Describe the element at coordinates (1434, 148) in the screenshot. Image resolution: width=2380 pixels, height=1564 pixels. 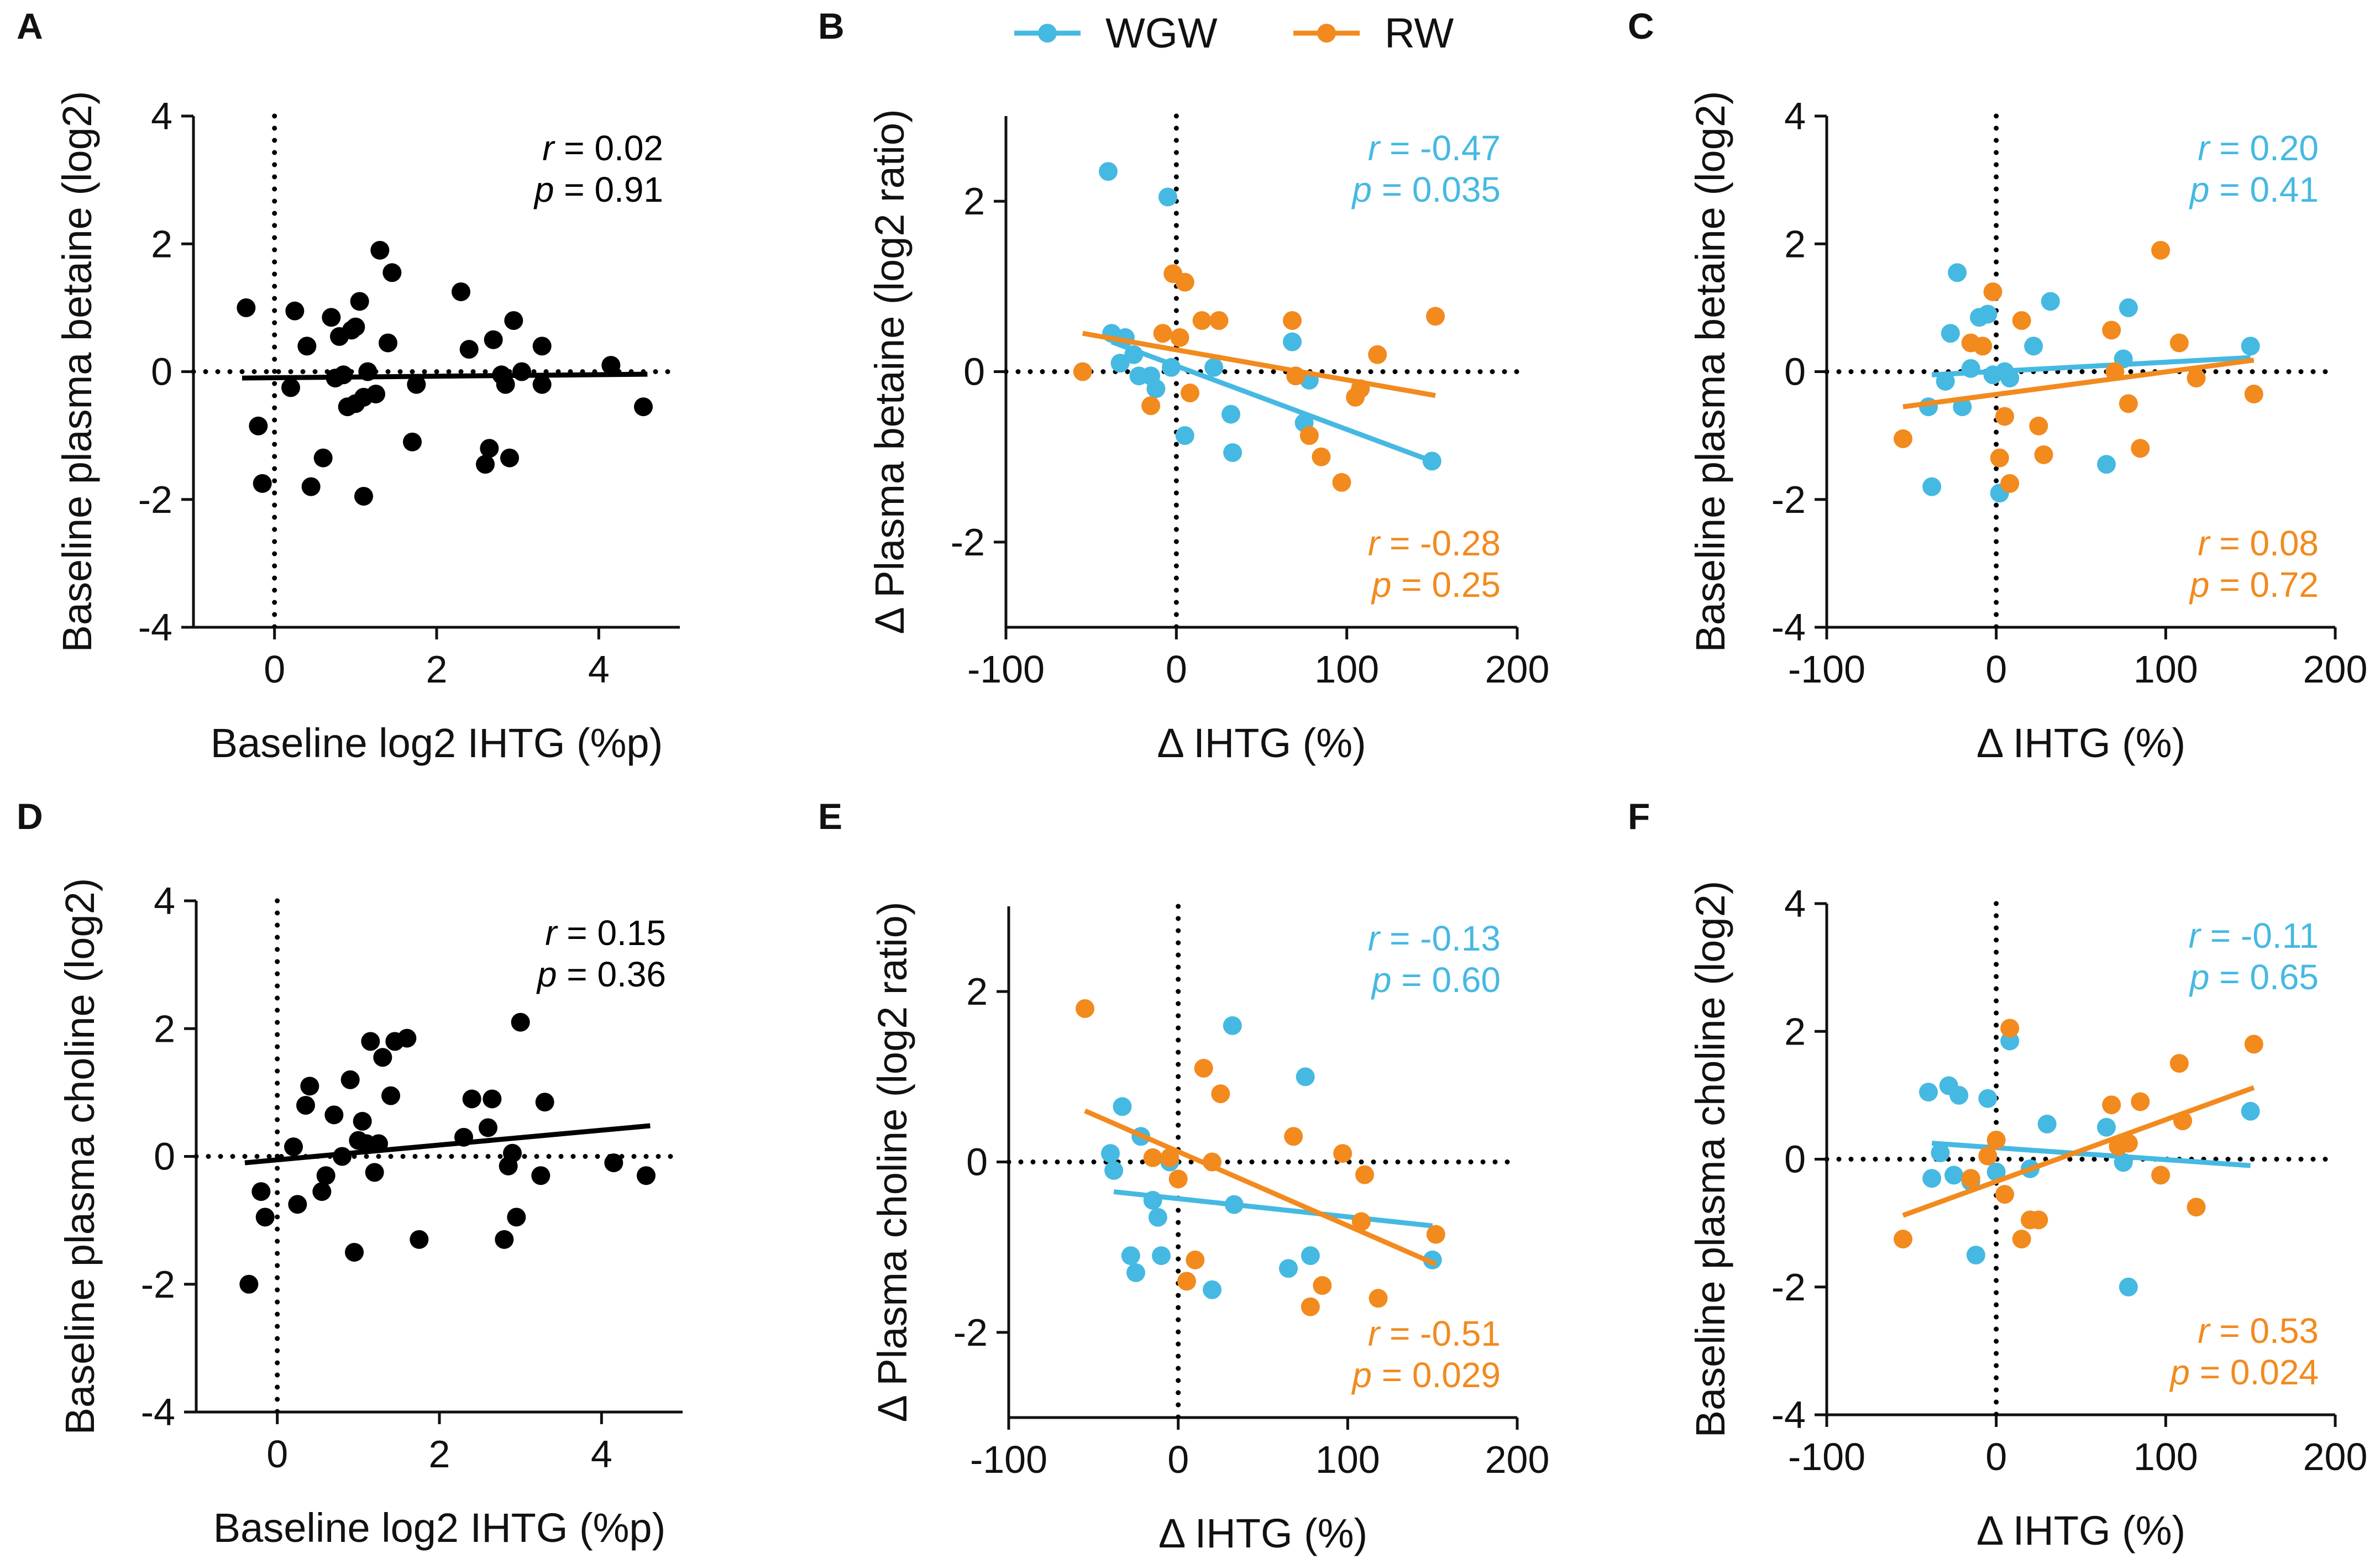
I see `stat-r: r = -0.47` at that location.